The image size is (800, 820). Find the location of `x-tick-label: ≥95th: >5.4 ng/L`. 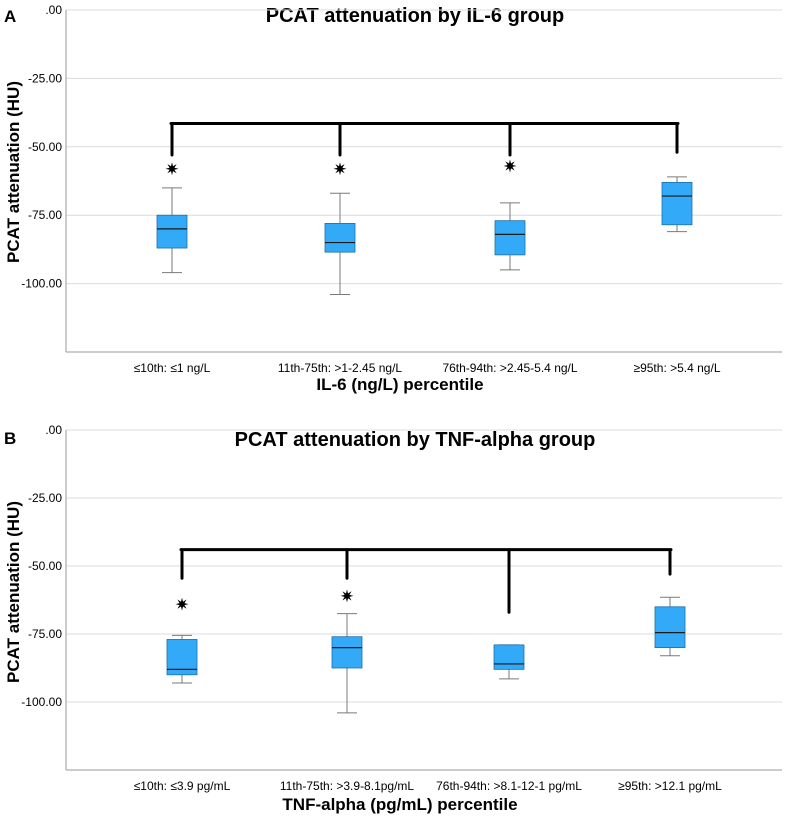

x-tick-label: ≥95th: >5.4 ng/L is located at coordinates (677, 368).